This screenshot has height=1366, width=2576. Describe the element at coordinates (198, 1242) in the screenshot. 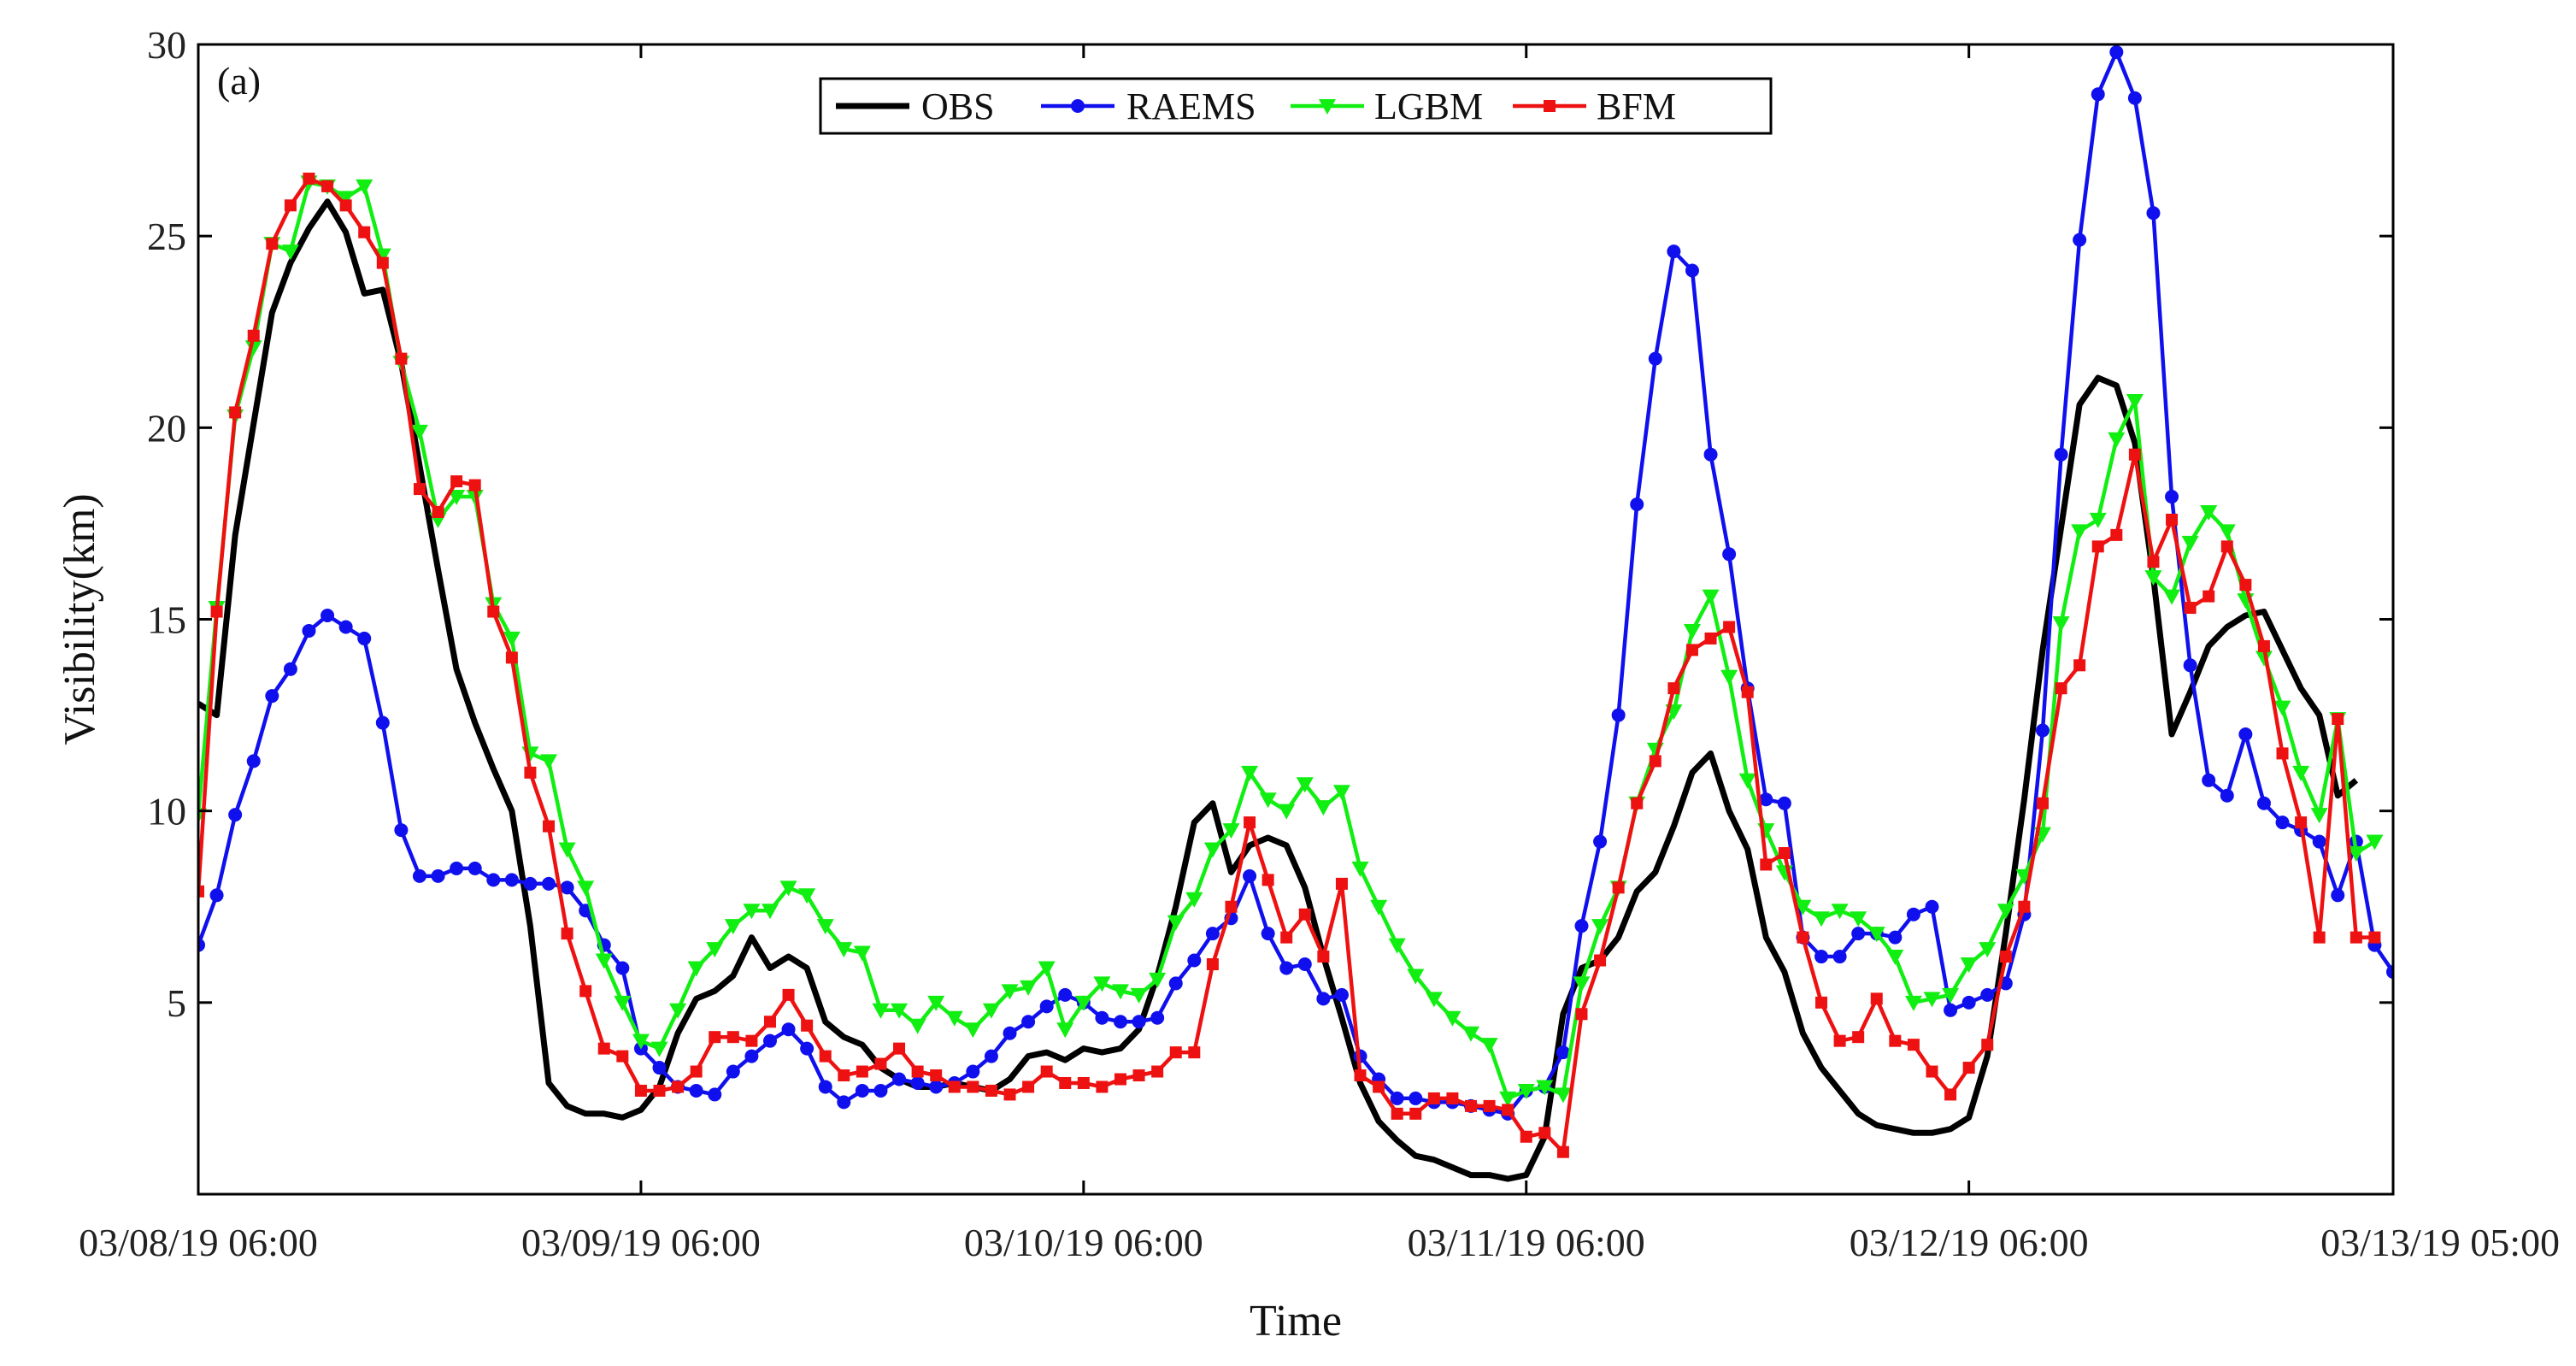

I see `x-tick-label: 03/08/19 06:00` at that location.